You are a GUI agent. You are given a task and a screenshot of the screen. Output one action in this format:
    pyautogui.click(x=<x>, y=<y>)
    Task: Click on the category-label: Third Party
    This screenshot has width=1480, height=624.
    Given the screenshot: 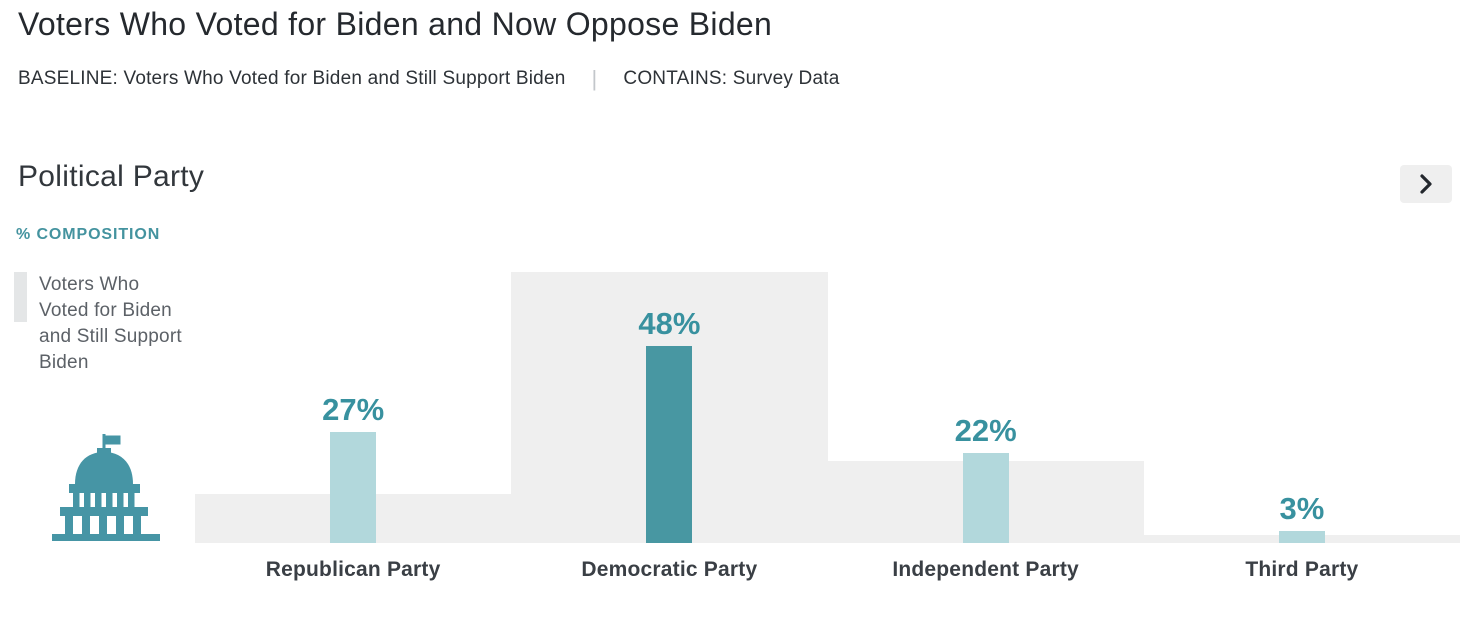 What is the action you would take?
    pyautogui.click(x=1302, y=569)
    